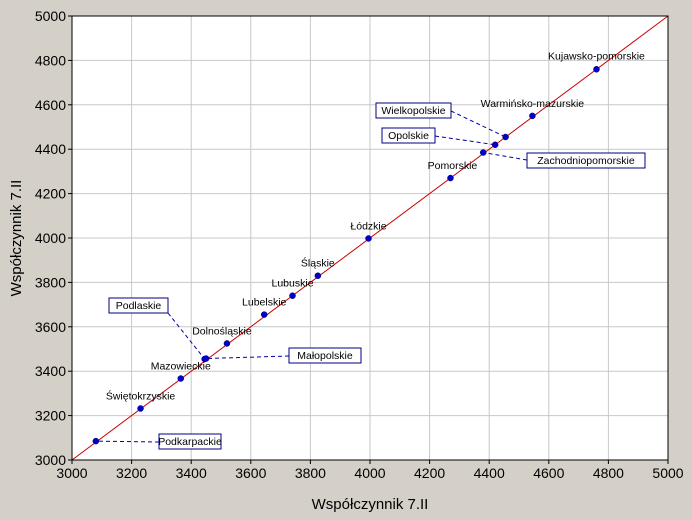 The image size is (692, 520). I want to click on point-label-warmi-sko-mazurskie: Warmińsko-mazurskie, so click(533, 104).